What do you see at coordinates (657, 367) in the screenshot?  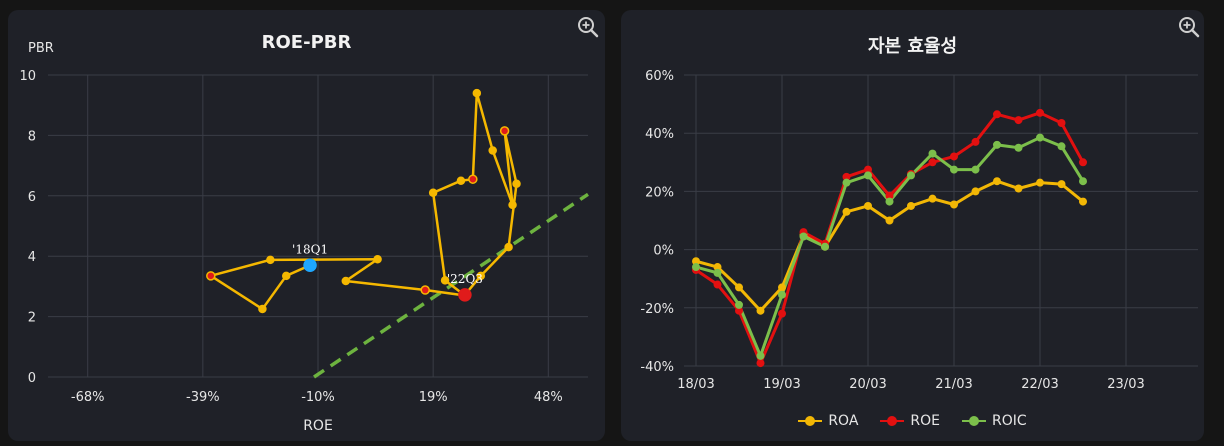 I see `y-tick-label: -40%` at bounding box center [657, 367].